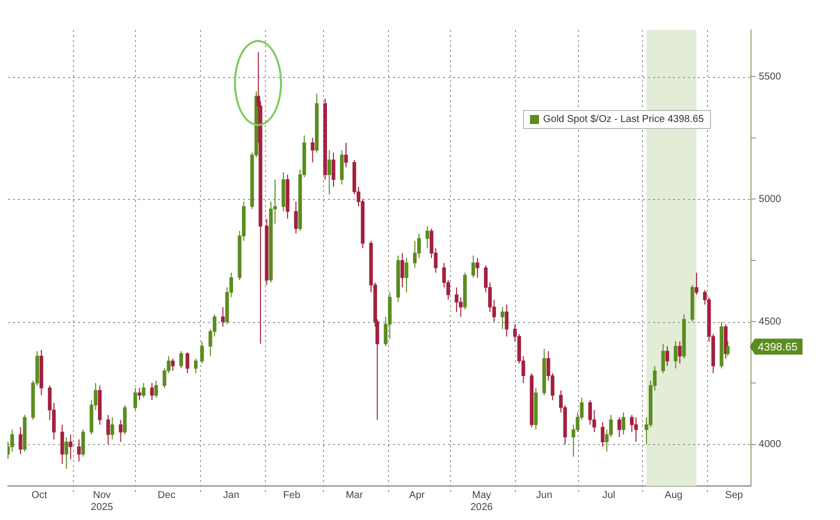 The height and width of the screenshot is (520, 840). I want to click on x-tick-label: Feb, so click(292, 495).